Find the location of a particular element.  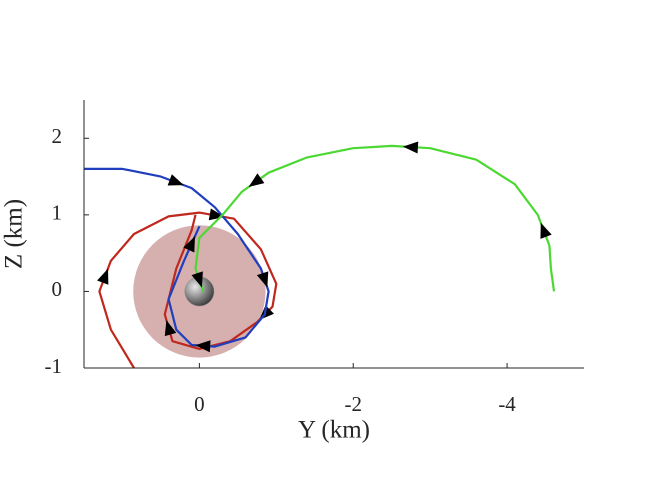

y-tick-label: 0 is located at coordinates (57, 289).